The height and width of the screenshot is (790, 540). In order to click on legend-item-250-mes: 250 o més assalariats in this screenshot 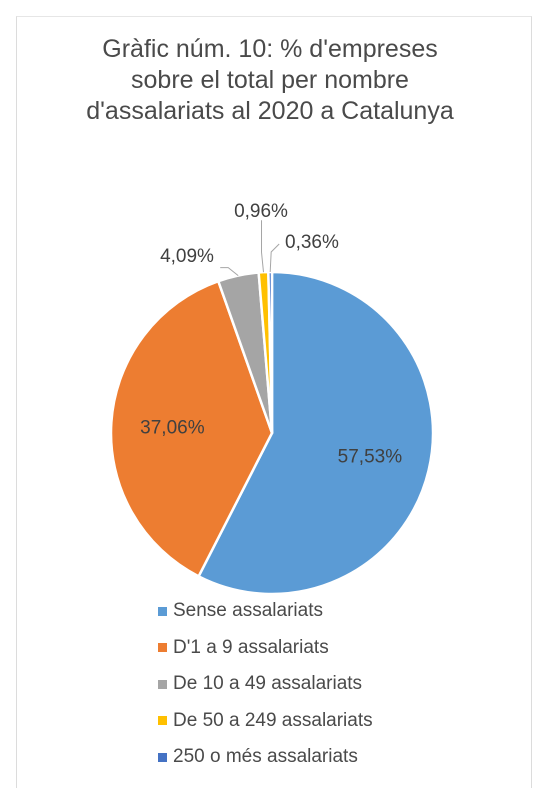, I will do `click(265, 757)`.